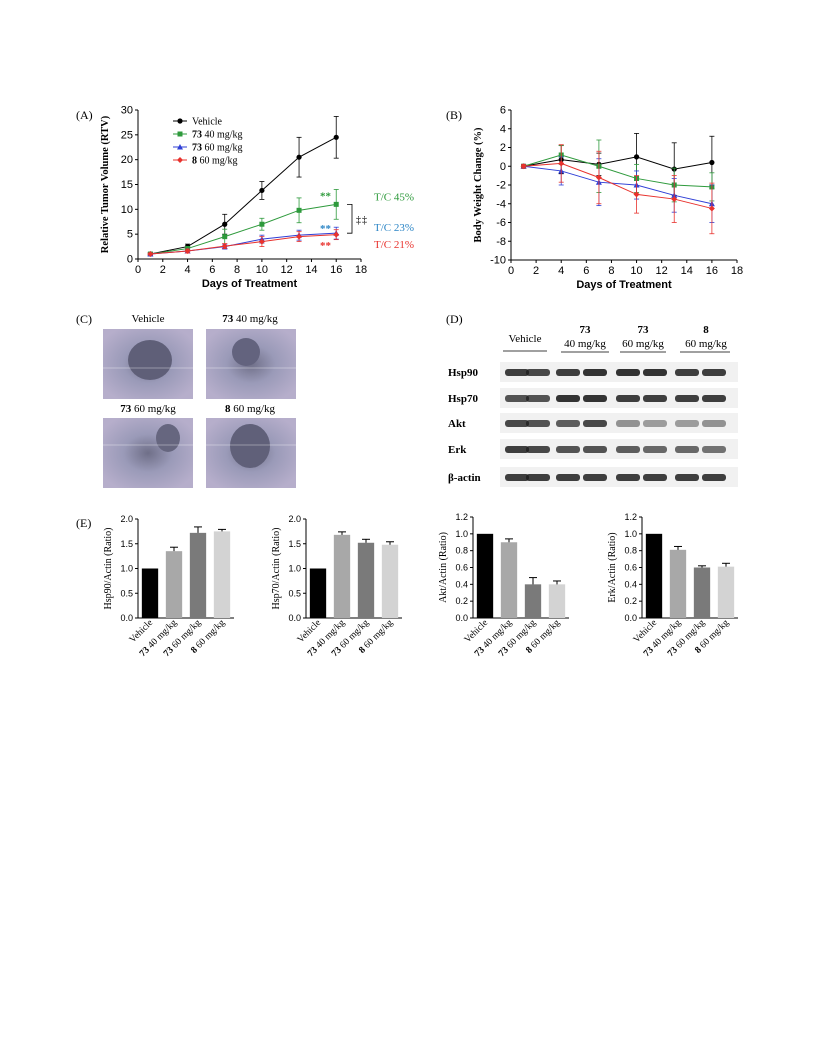 This screenshot has height=1056, width=816. I want to click on x-tick-label: 16, so click(336, 270).